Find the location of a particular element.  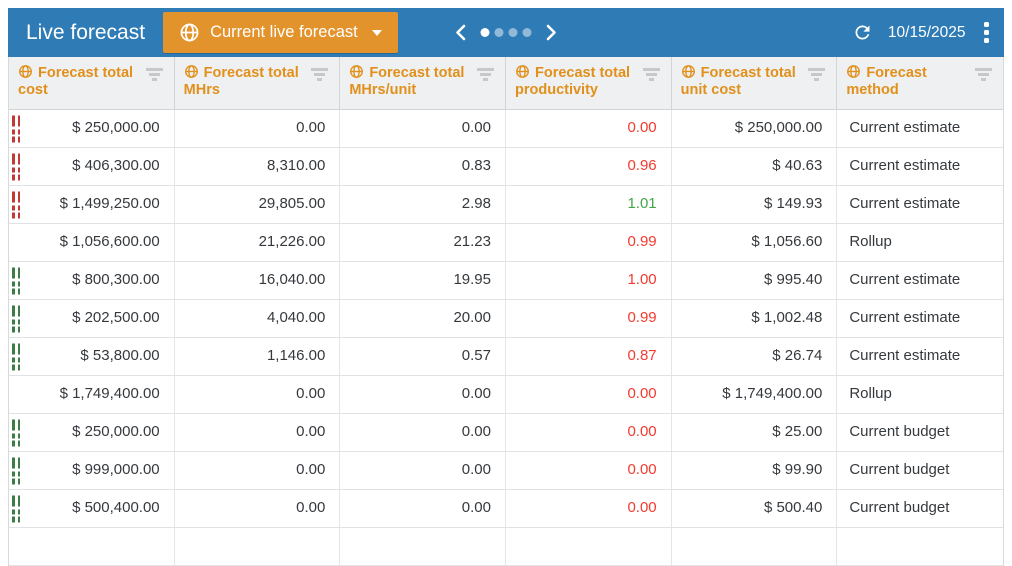

column-header-method: Forecast method is located at coordinates (920, 83).